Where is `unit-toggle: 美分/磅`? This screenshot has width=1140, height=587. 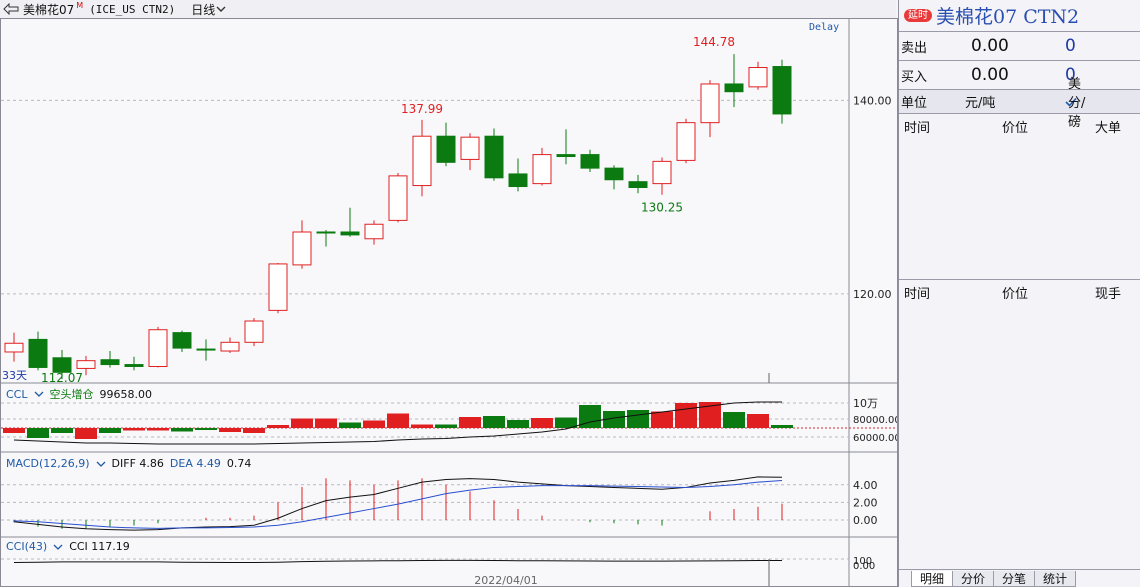
unit-toggle: 美分/磅 is located at coordinates (1075, 103).